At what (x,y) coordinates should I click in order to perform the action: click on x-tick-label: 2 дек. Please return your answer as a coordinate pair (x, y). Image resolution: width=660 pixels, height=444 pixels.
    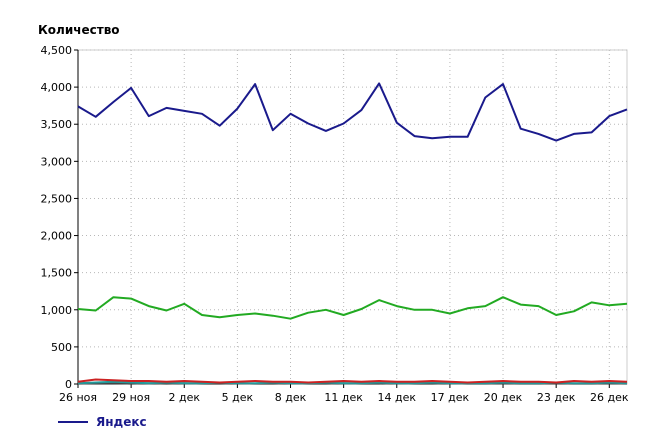
    Looking at the image, I should click on (185, 397).